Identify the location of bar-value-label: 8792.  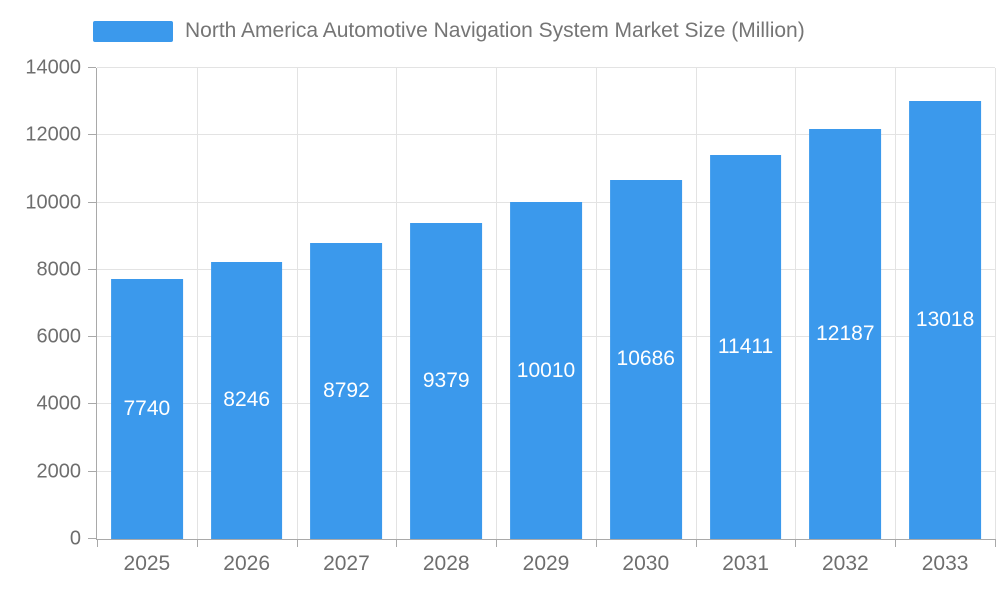
(346, 391).